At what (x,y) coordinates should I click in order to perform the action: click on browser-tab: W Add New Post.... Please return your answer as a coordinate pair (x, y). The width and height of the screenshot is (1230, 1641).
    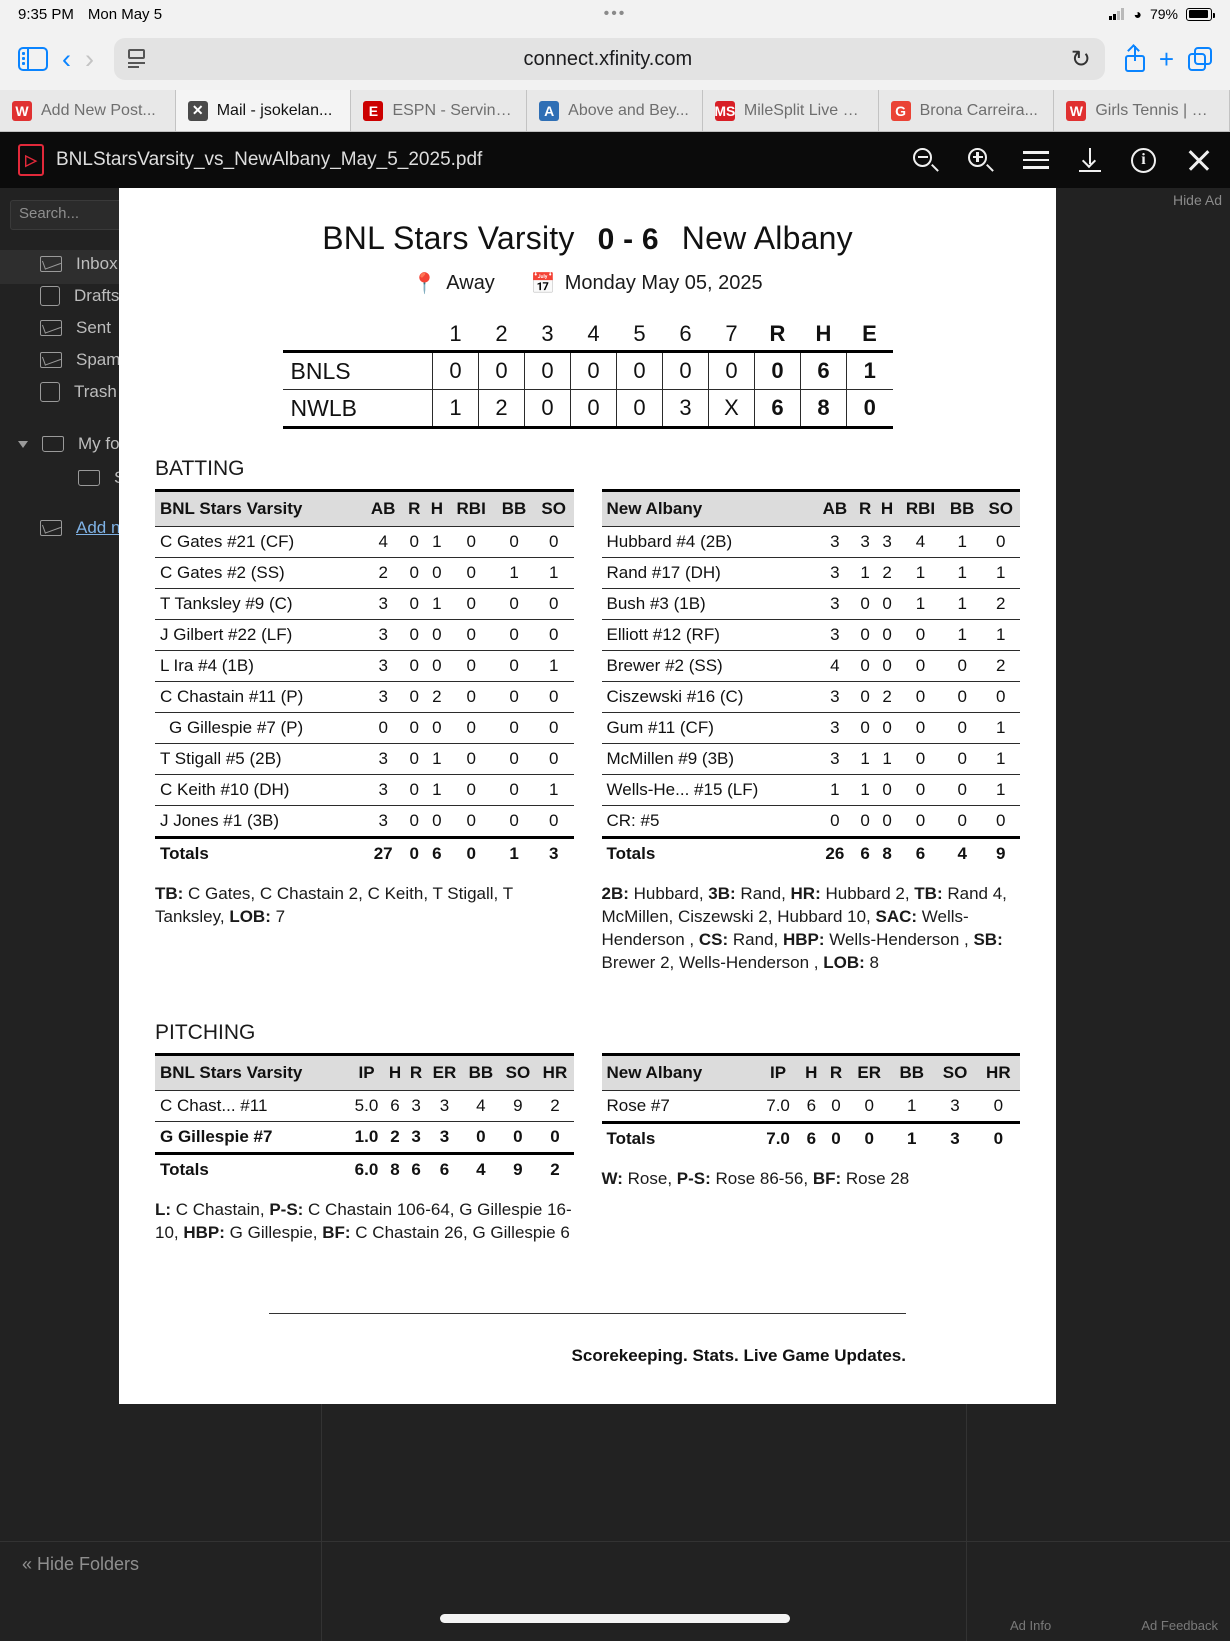
    Looking at the image, I should click on (88, 110).